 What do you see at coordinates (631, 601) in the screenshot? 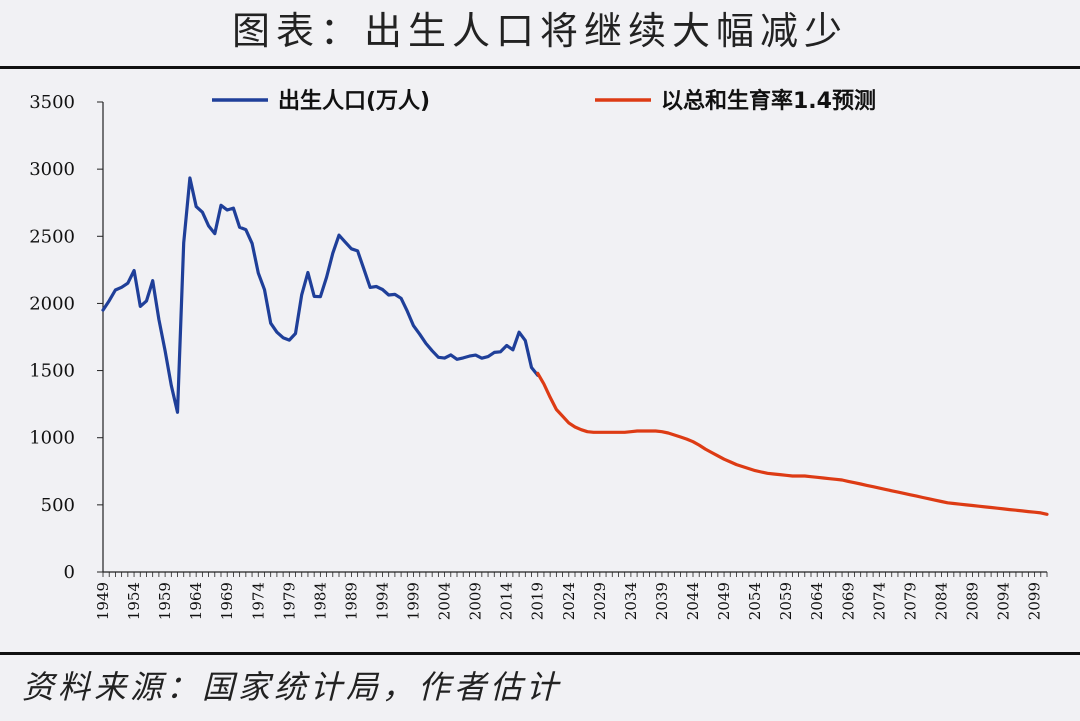
I see `x-tick-label: 2034` at bounding box center [631, 601].